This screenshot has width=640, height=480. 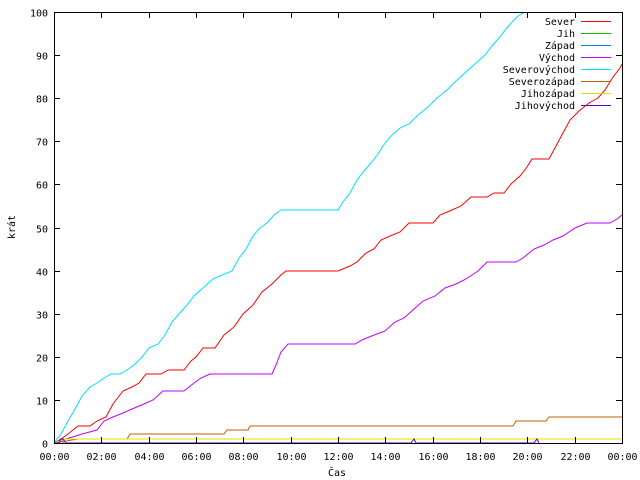 I want to click on y-axis-label: krát, so click(x=12, y=227).